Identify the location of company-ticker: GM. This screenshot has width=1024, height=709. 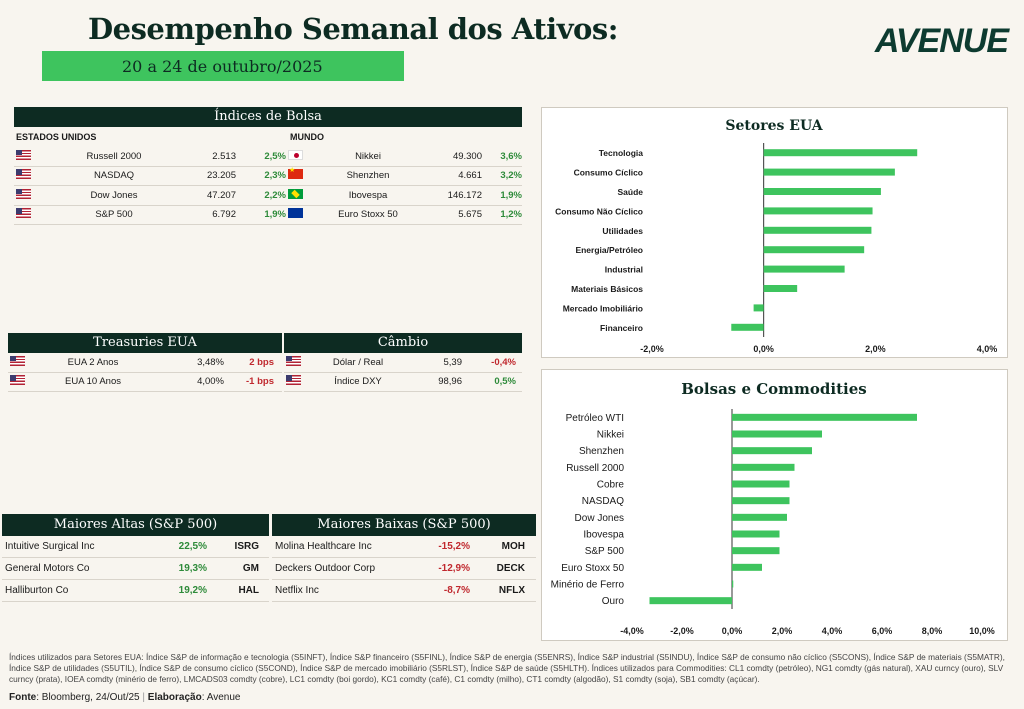
(250, 568).